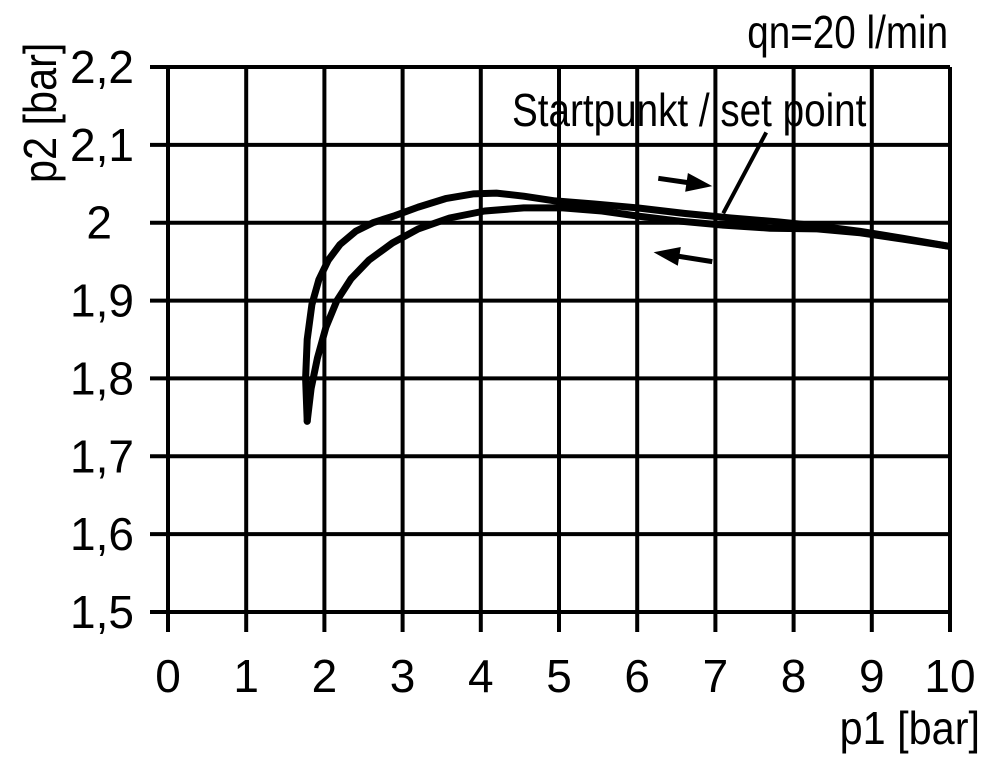 This screenshot has width=1000, height=764. I want to click on direction-arrow-right-icon, so click(699, 182).